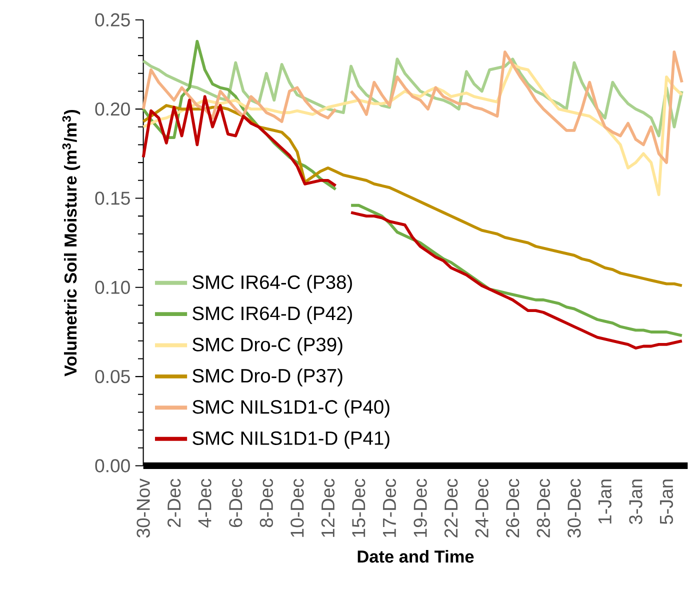 The image size is (691, 592). Describe the element at coordinates (291, 439) in the screenshot. I see `legend-label: SMC NILS1D1-D (P41)` at that location.